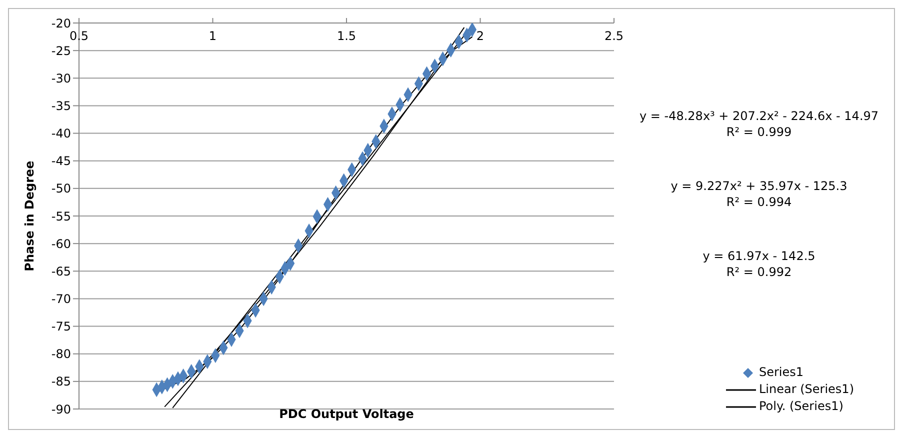  I want to click on text: R² = 0.999, so click(759, 132).